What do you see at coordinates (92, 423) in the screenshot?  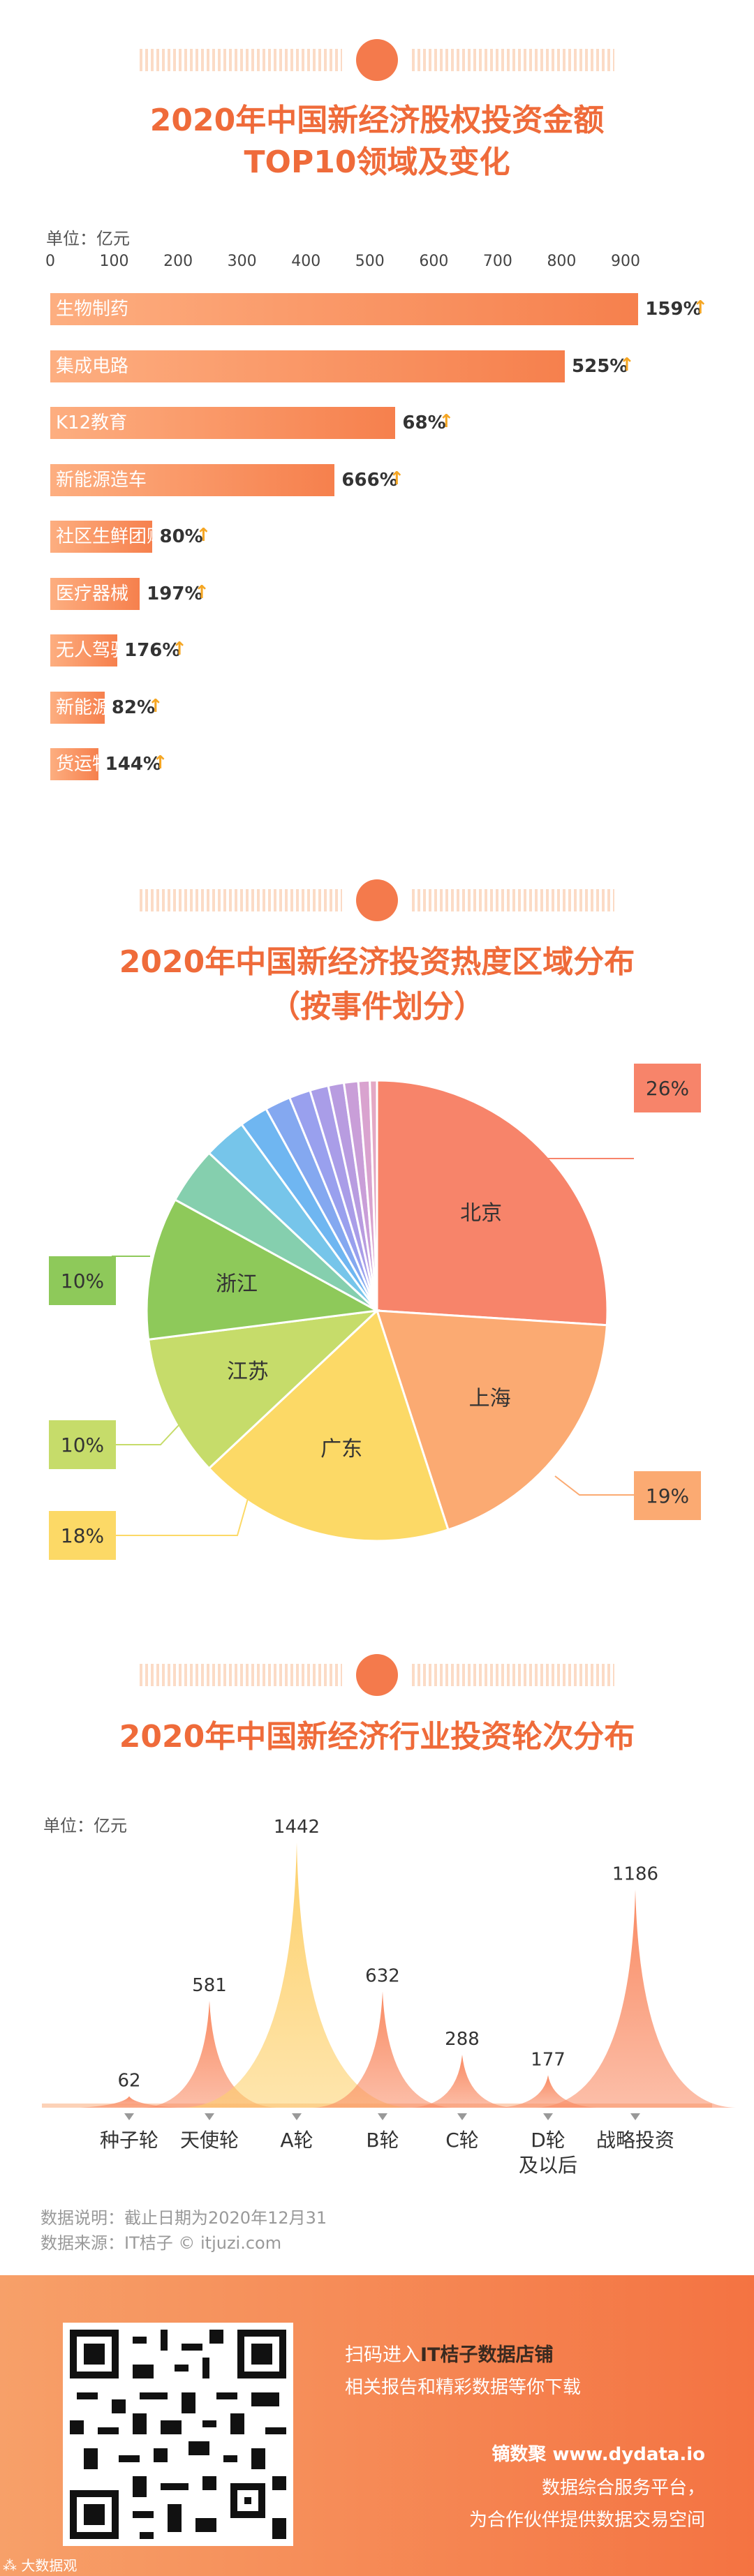 I see `bar-category-label: K12教育` at bounding box center [92, 423].